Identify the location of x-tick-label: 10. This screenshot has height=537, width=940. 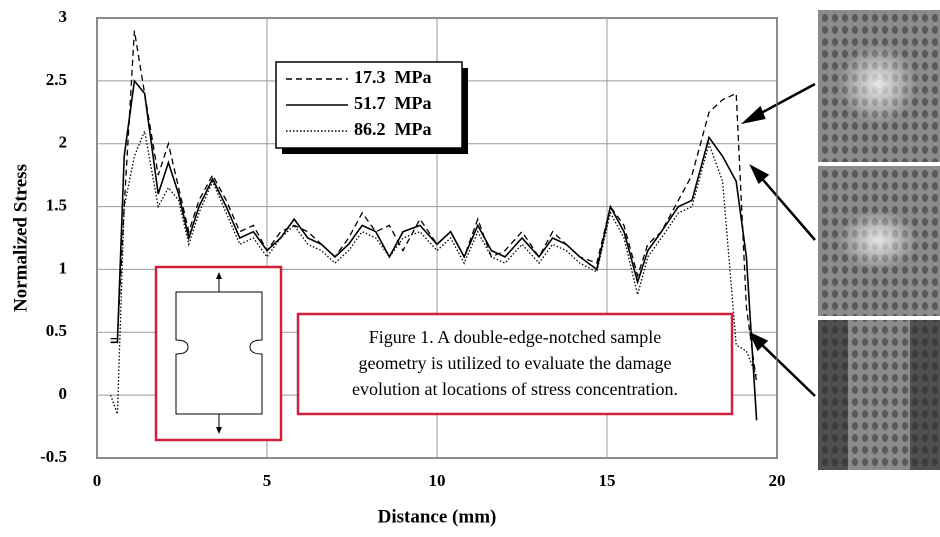
(437, 480).